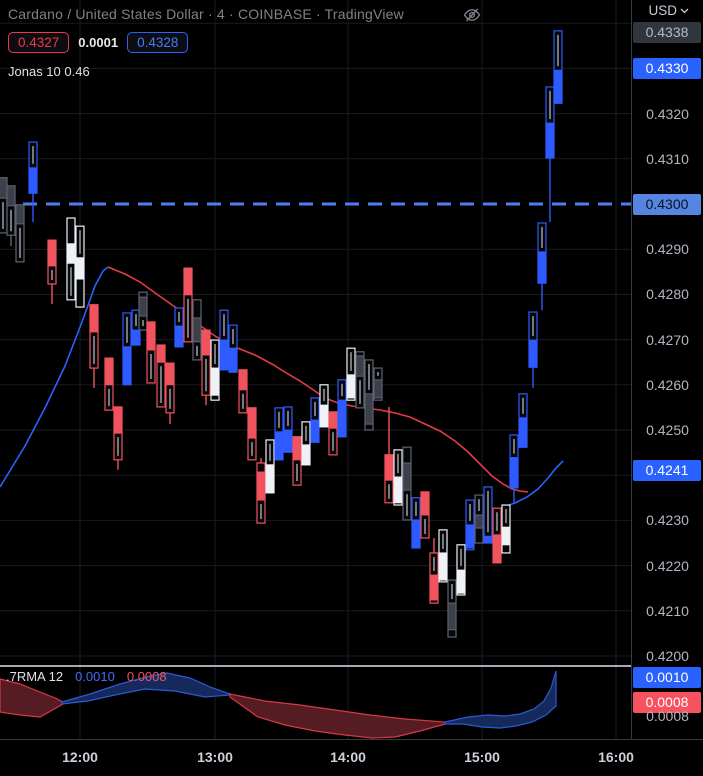 The width and height of the screenshot is (703, 776). Describe the element at coordinates (684, 10) in the screenshot. I see `chevron-down-icon` at that location.